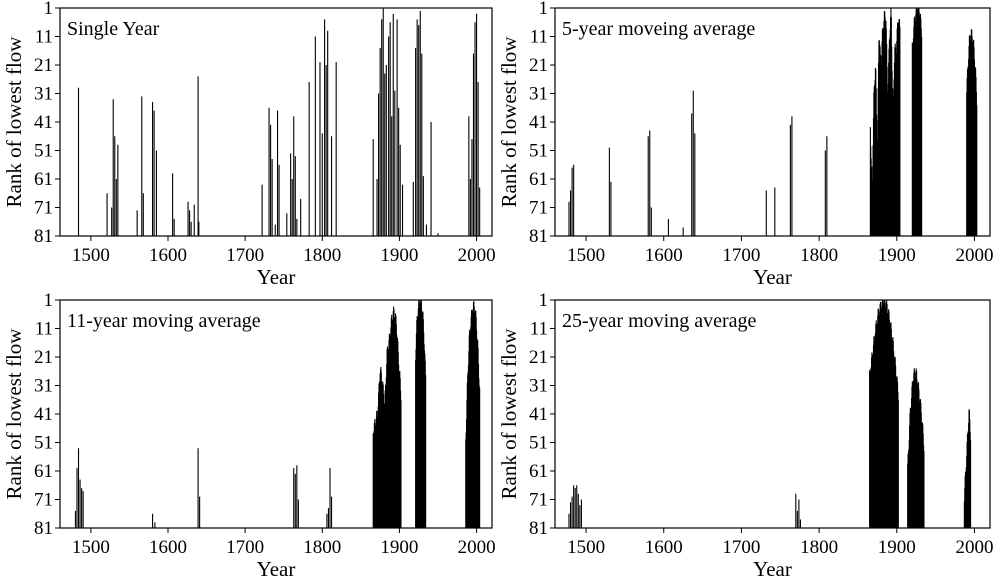 This screenshot has height=580, width=1000. What do you see at coordinates (113, 29) in the screenshot?
I see `chart-title: Single Year` at bounding box center [113, 29].